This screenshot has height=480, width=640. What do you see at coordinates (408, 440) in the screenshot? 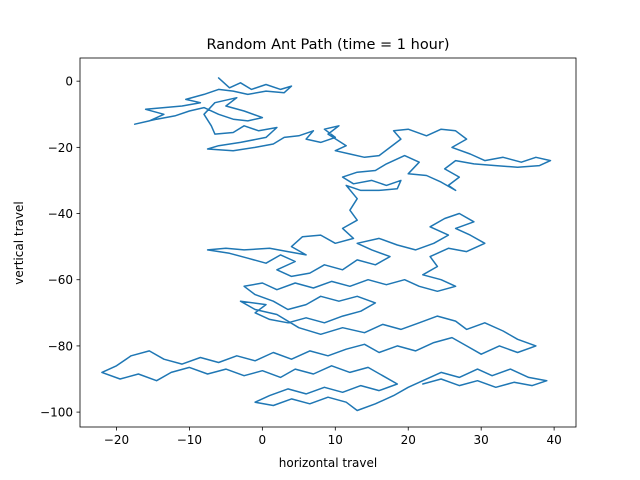
I see `x-tick-label: 20` at bounding box center [408, 440].